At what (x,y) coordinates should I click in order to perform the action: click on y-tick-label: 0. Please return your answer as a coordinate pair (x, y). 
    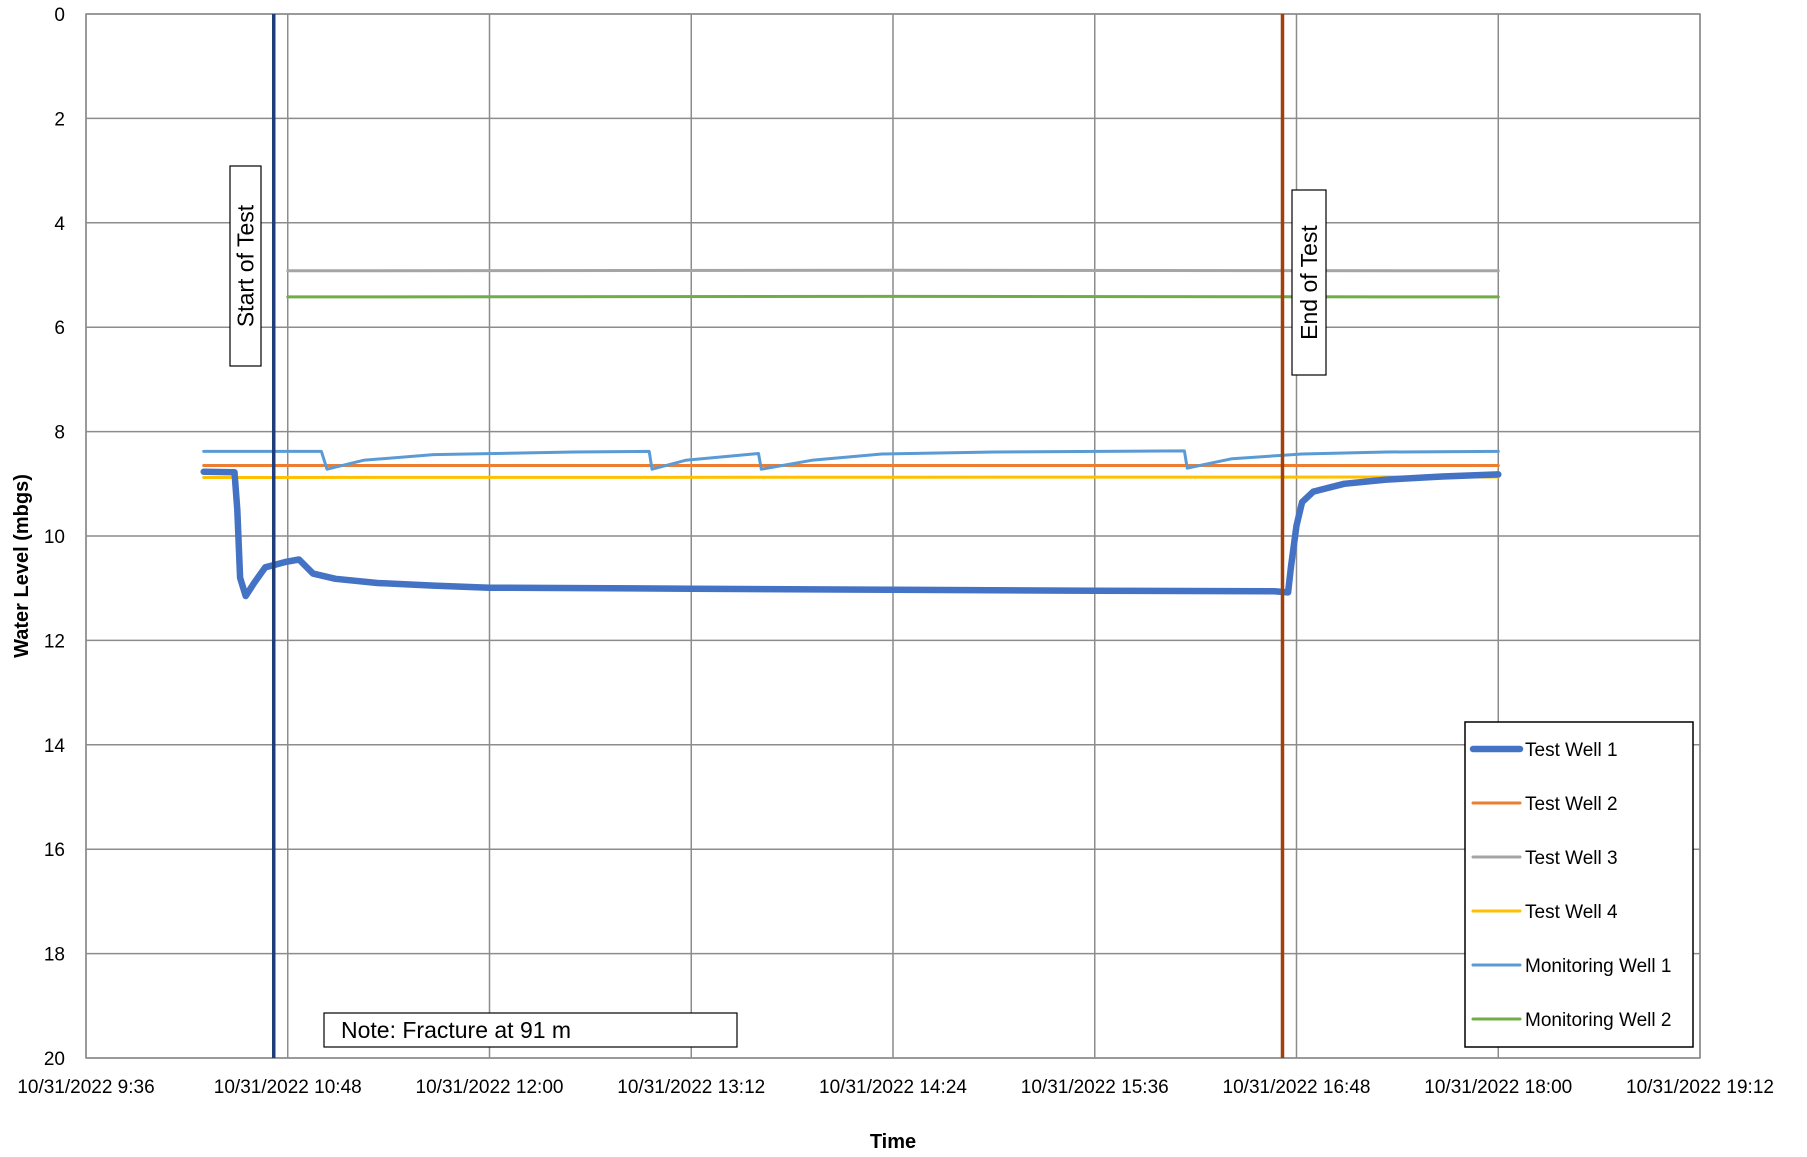
    Looking at the image, I should click on (59, 15).